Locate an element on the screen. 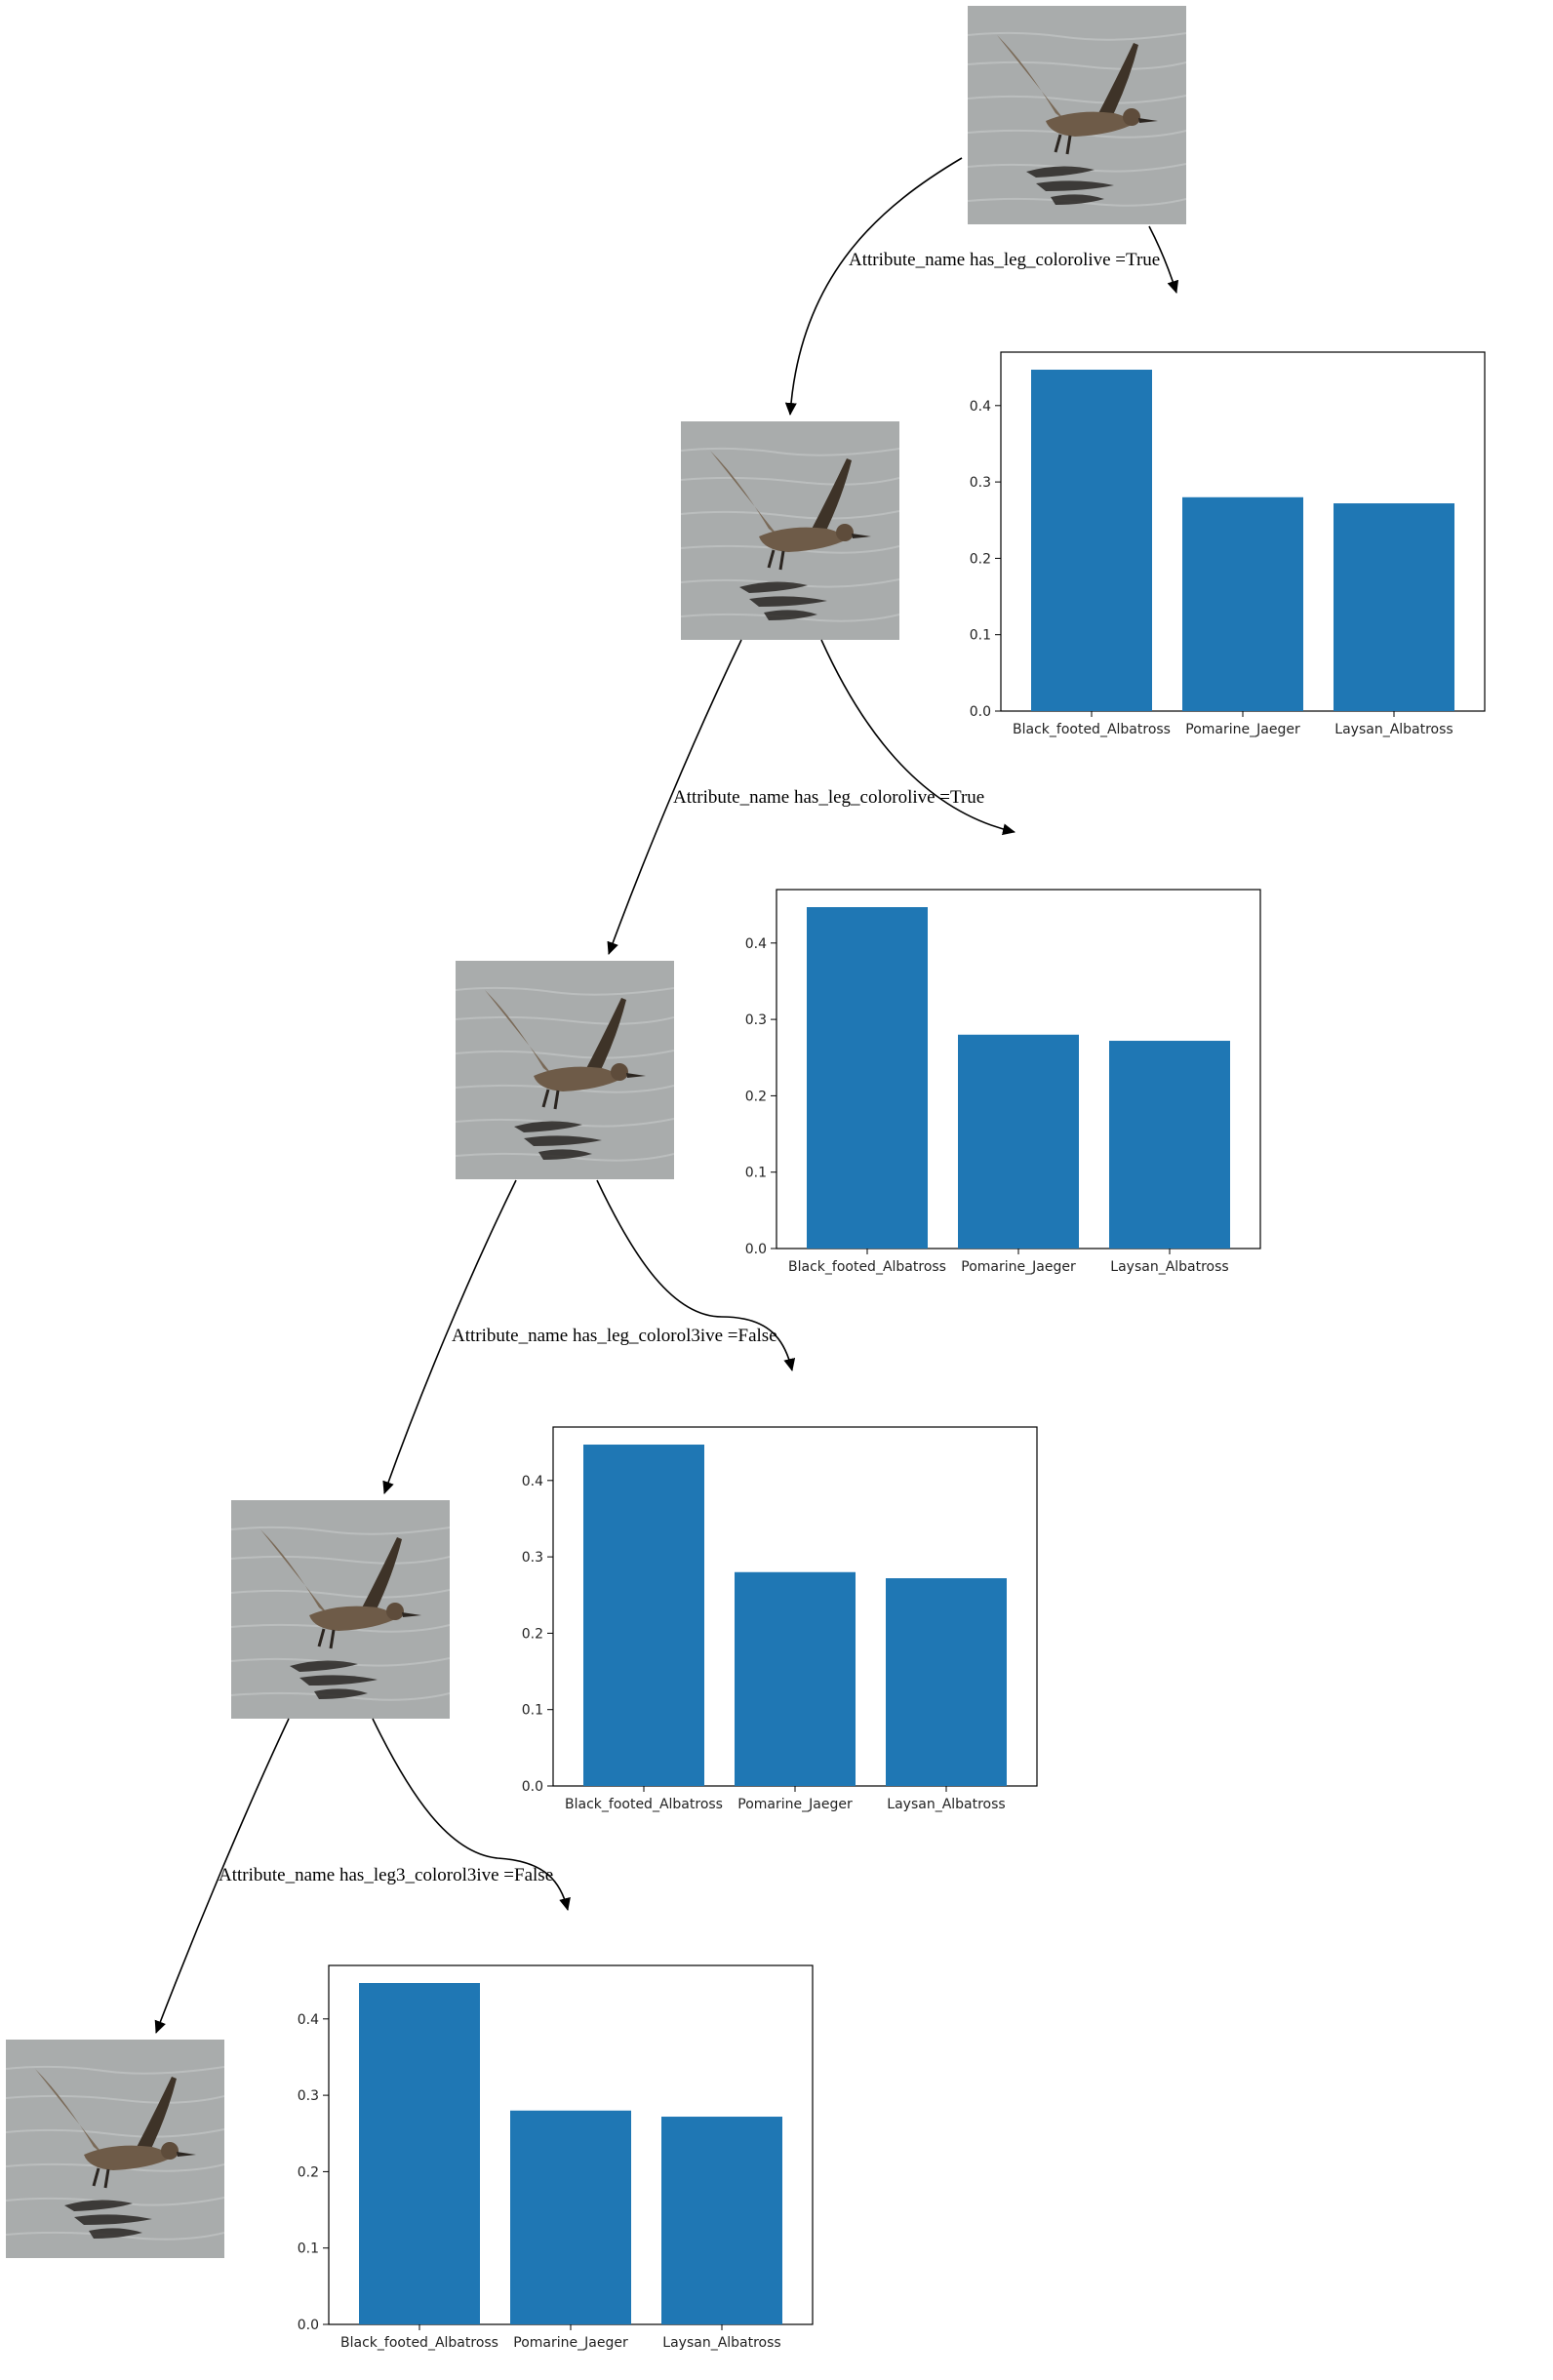 The width and height of the screenshot is (1553, 2380). edge-label-2: Attribute_name has_leg_colorolive =True is located at coordinates (828, 797).